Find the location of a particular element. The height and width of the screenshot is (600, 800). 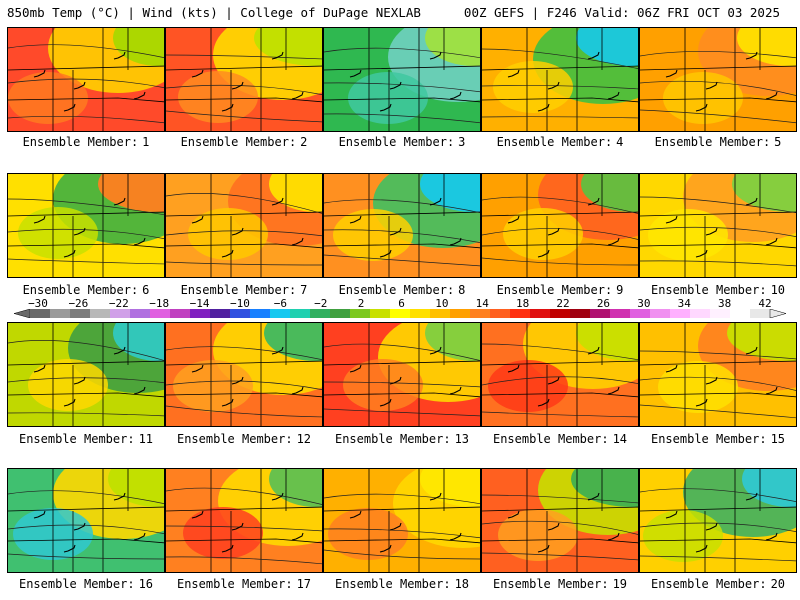

member-caption: Ensemble Member: 10 is located at coordinates (718, 290).